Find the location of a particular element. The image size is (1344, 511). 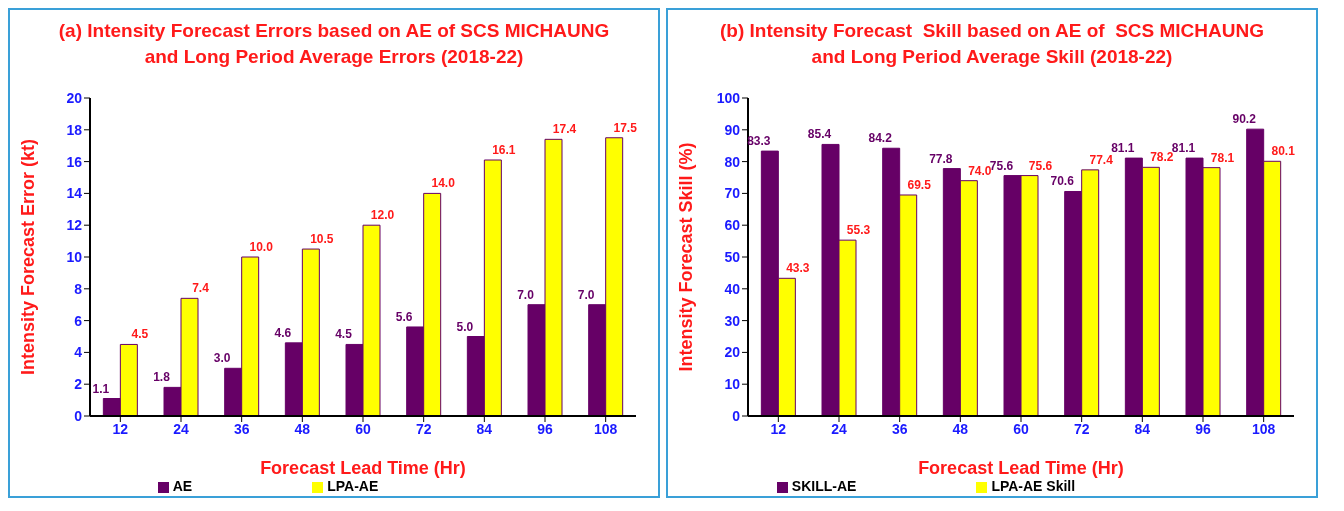

data-label: 77.4 is located at coordinates (1101, 159).